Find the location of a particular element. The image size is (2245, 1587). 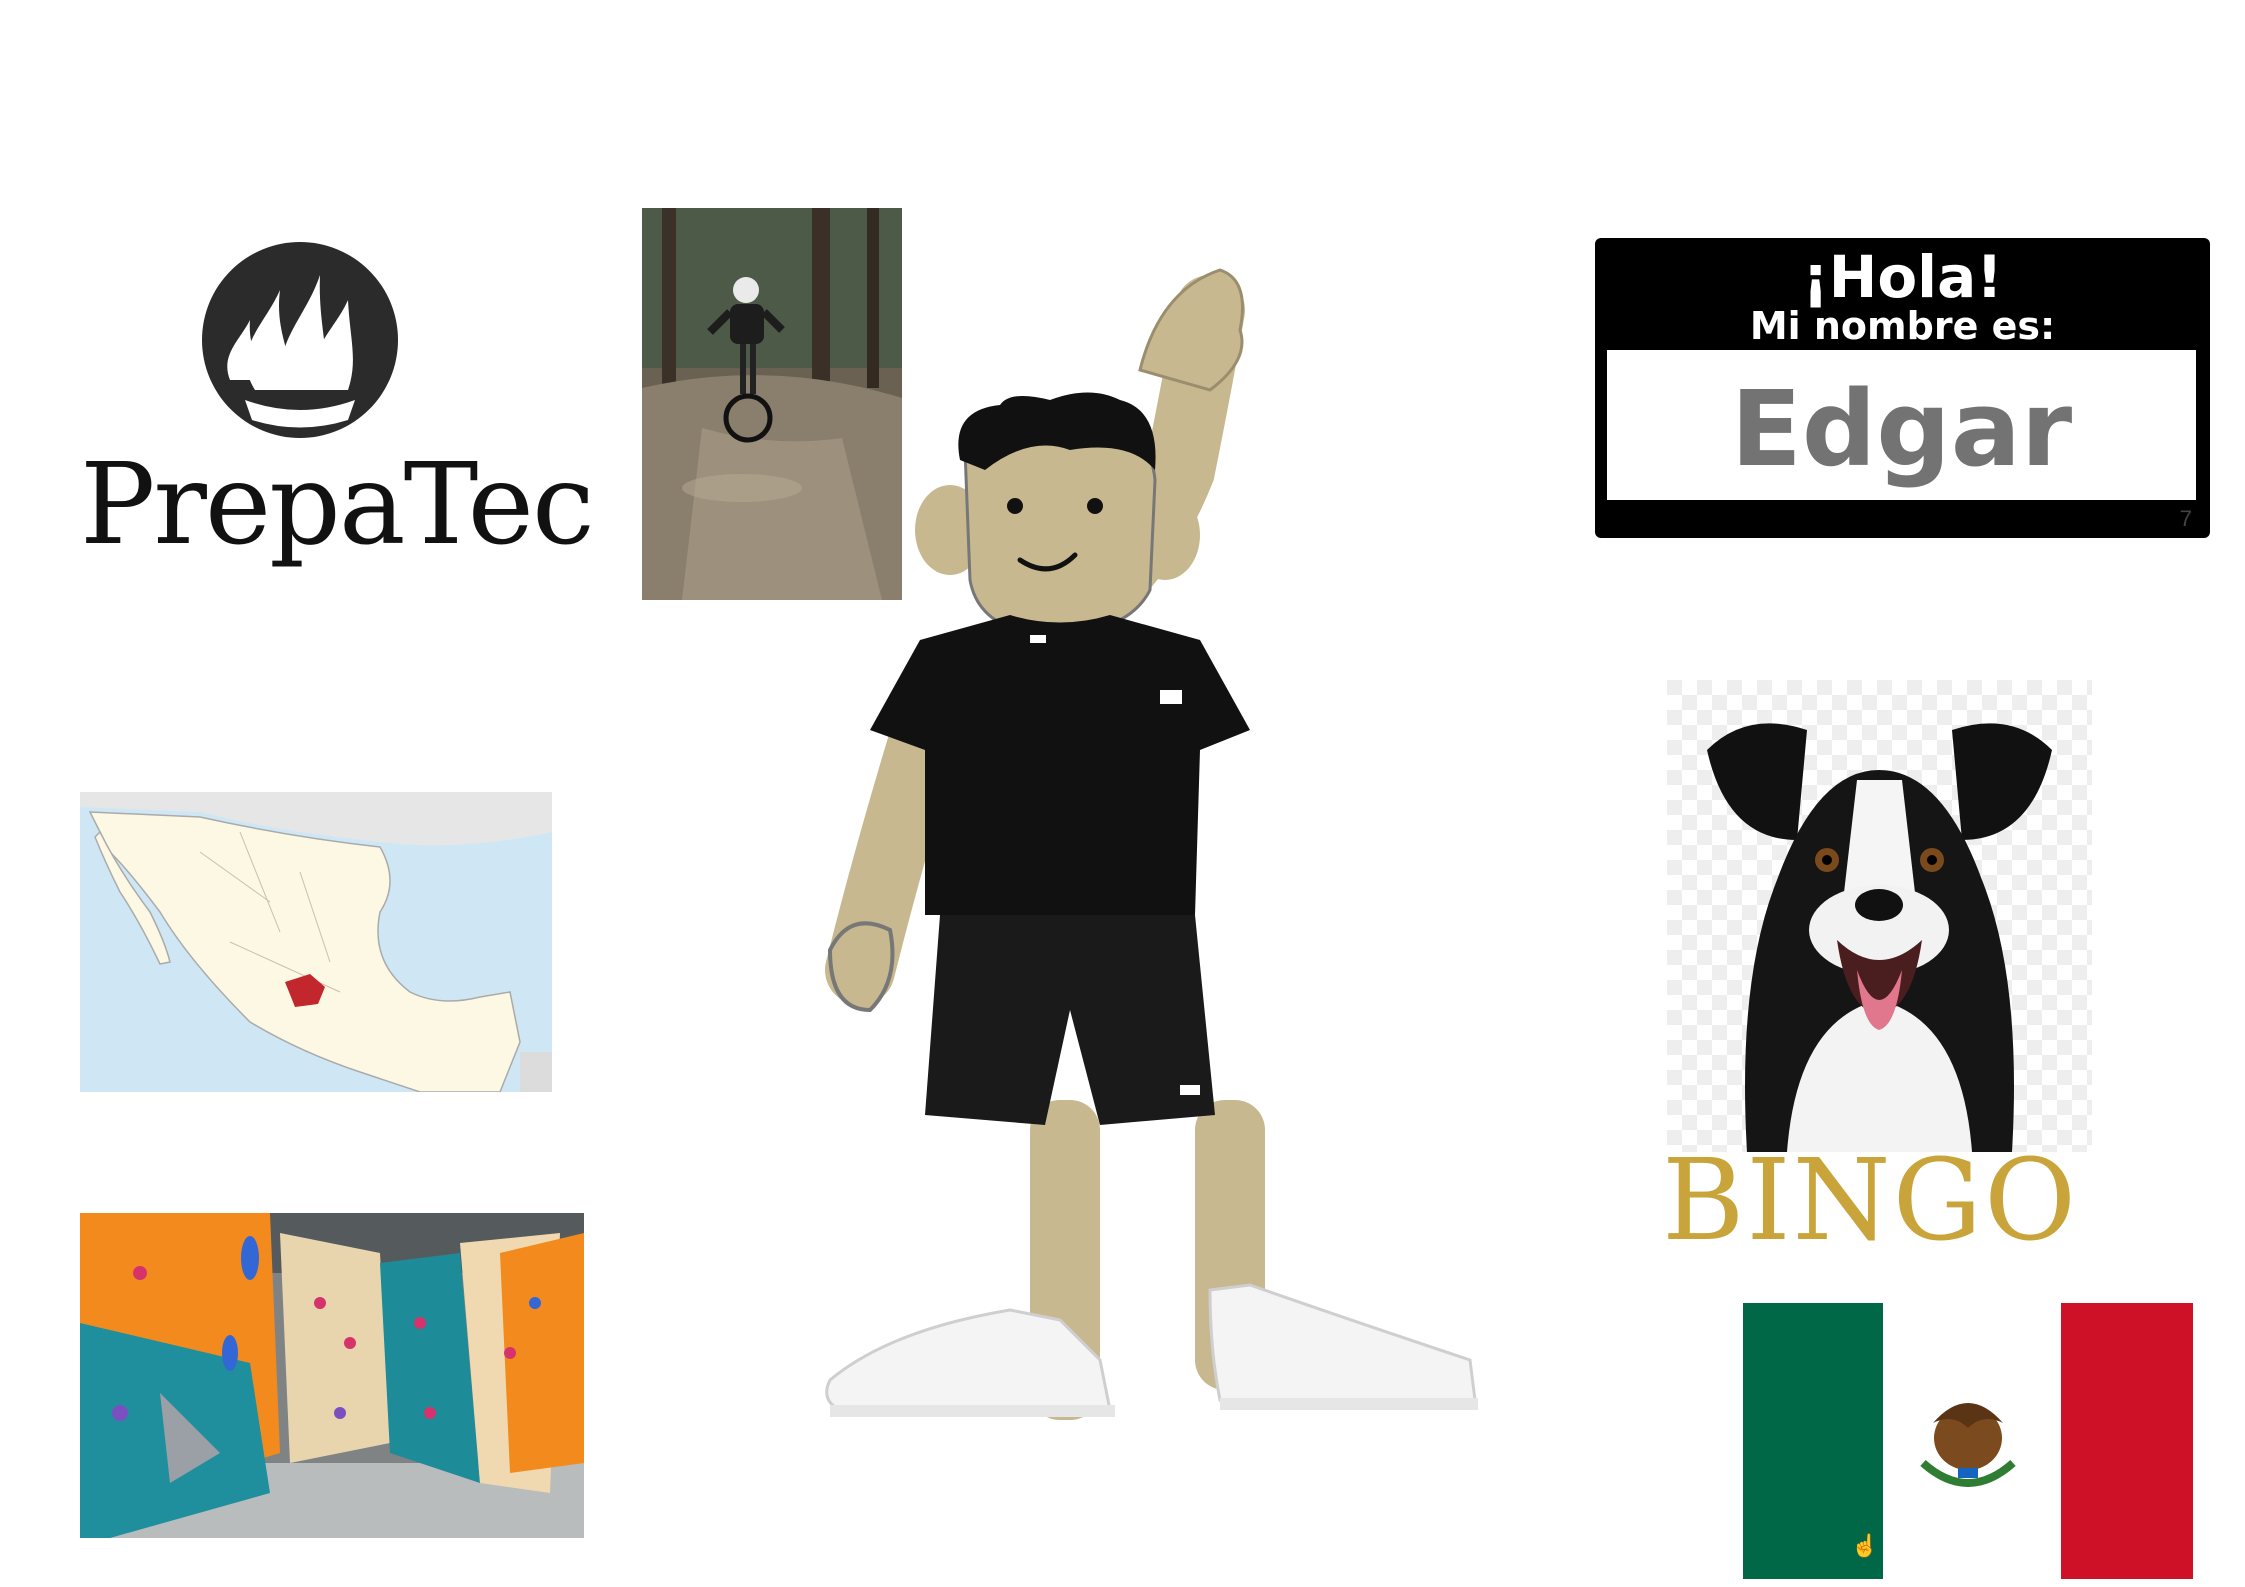

mexico-map is located at coordinates (316, 942).